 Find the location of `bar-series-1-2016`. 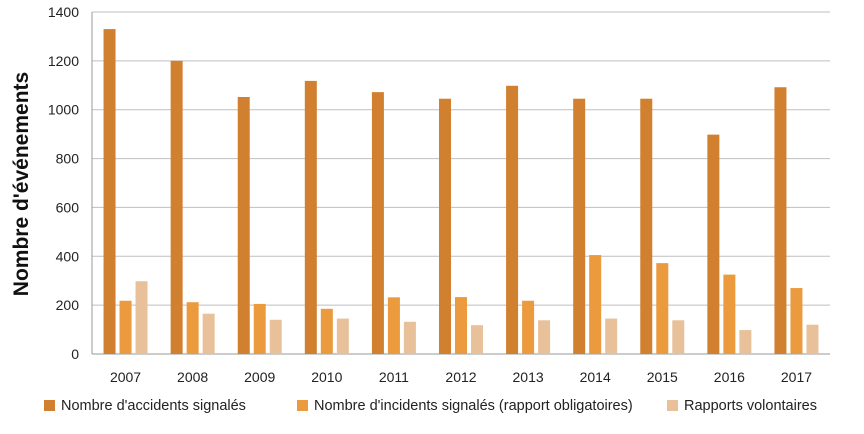

bar-series-1-2016 is located at coordinates (713, 244).